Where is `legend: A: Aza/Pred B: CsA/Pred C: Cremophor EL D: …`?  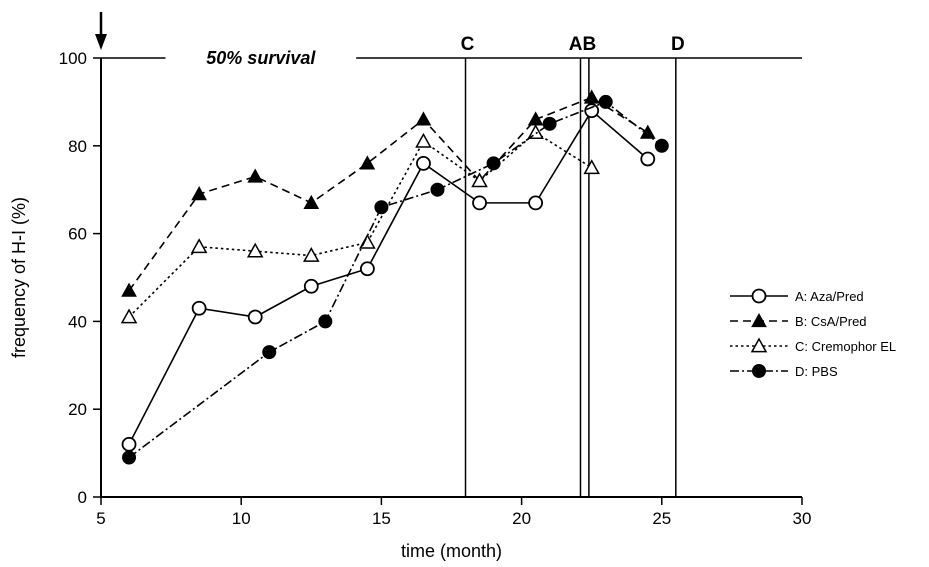
legend: A: Aza/Pred B: CsA/Pred C: Cremophor EL D: … is located at coordinates (813, 333).